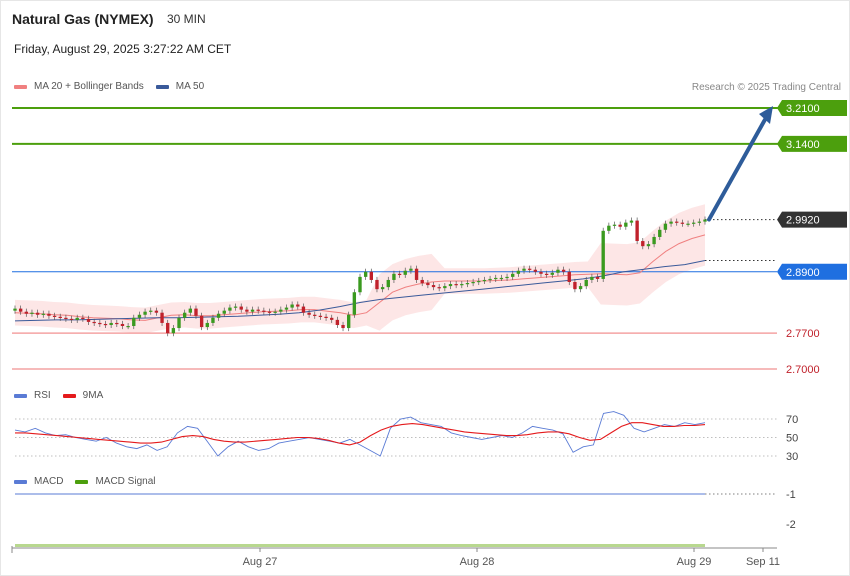 This screenshot has height=576, width=850. What do you see at coordinates (90, 481) in the screenshot?
I see `macd-legend: MACD MACD Signal` at bounding box center [90, 481].